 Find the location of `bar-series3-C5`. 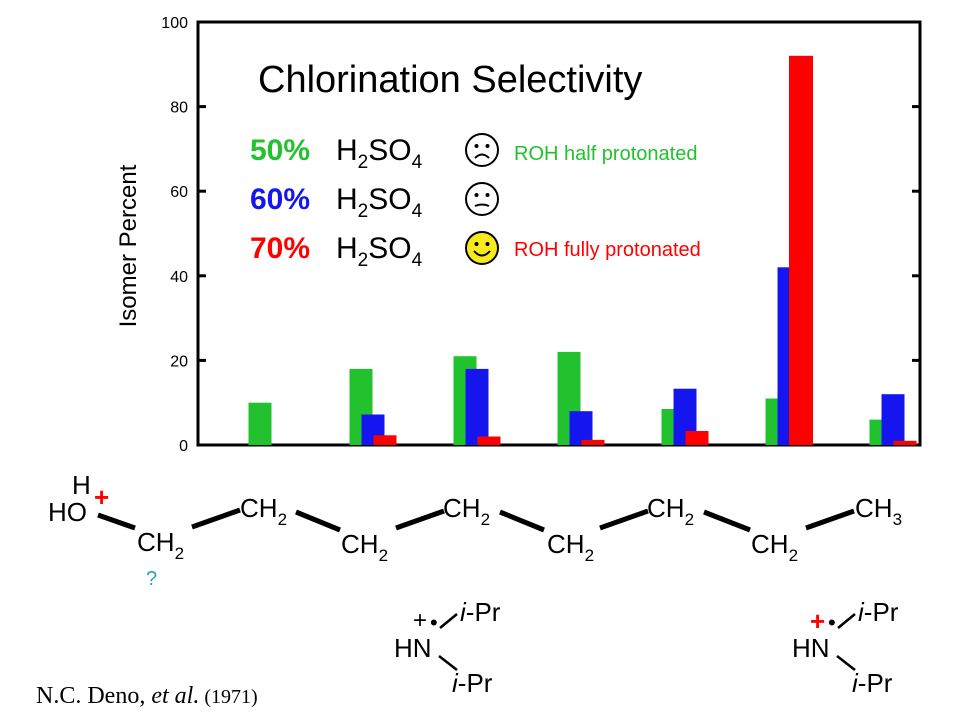

bar-series3-C5 is located at coordinates (697, 438).